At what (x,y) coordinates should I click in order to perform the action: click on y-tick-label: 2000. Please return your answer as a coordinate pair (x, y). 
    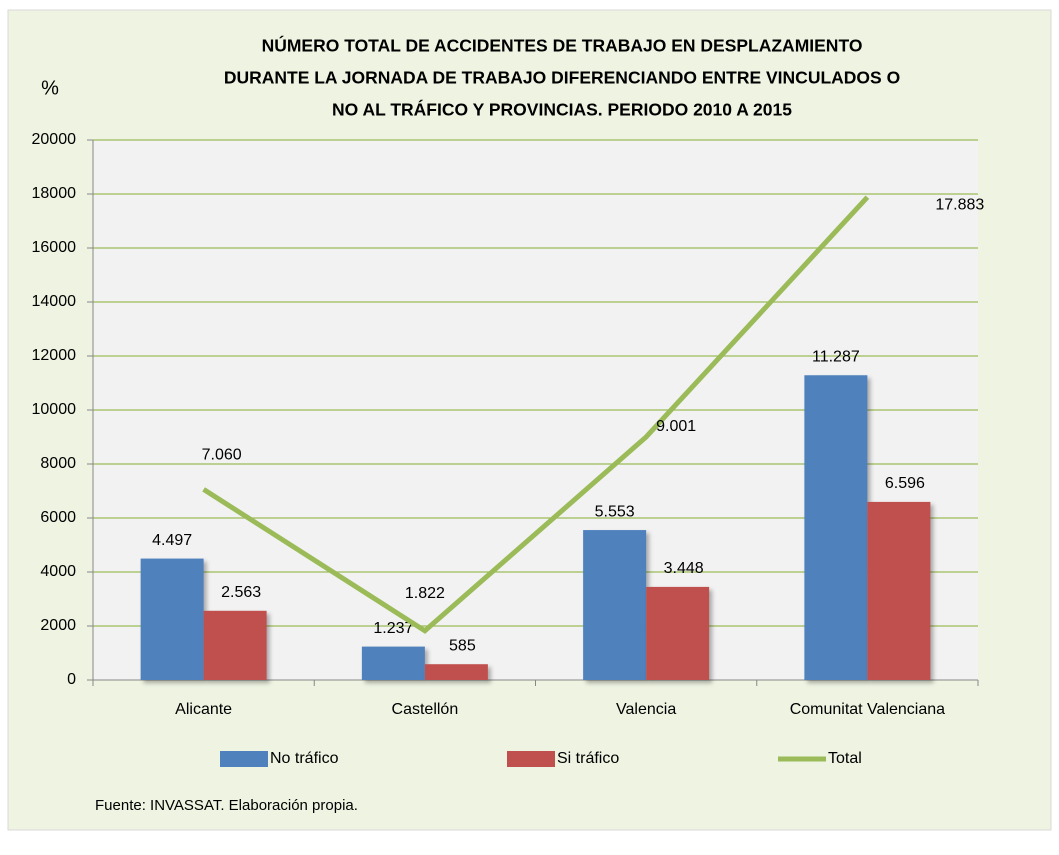
    Looking at the image, I should click on (58, 625).